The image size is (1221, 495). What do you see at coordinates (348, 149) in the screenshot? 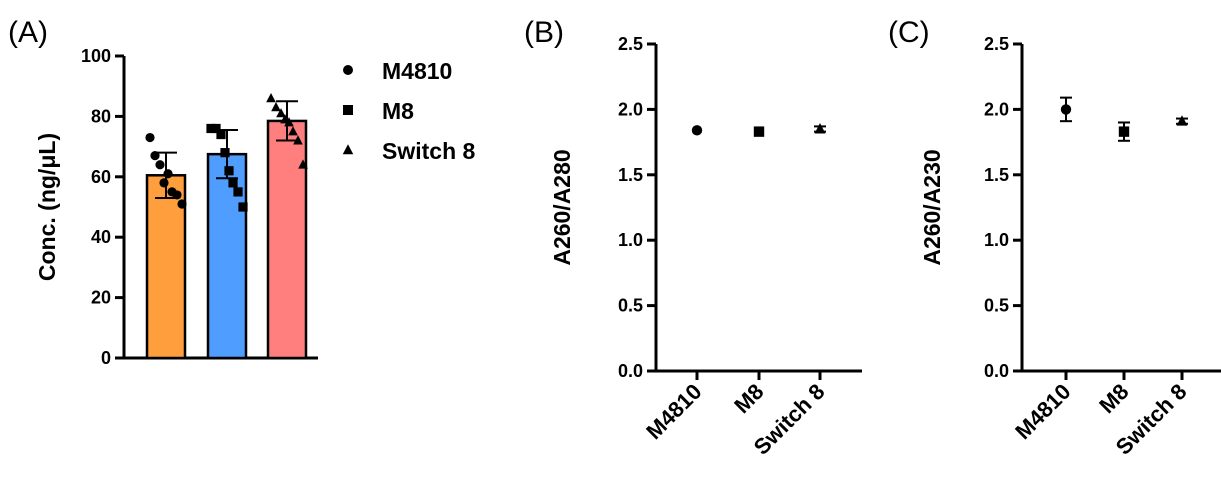
I see `legend-marker-triangle` at bounding box center [348, 149].